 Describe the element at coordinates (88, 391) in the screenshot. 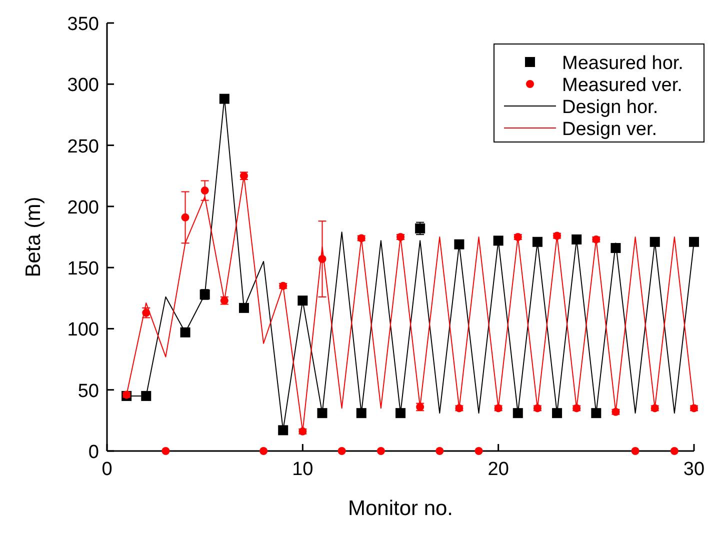

I see `y-tick-label: 50` at that location.